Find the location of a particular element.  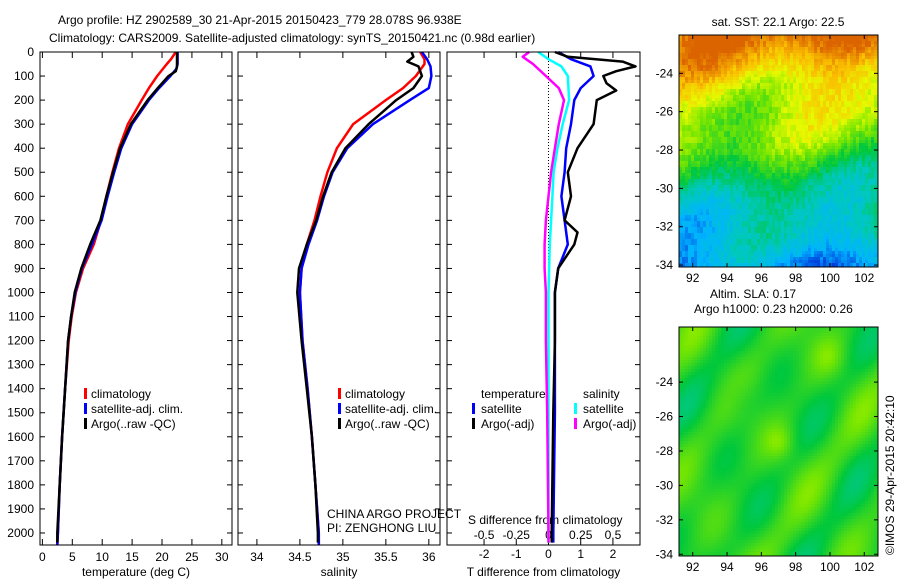

legend-label: Argo(-adj) is located at coordinates (609, 424).